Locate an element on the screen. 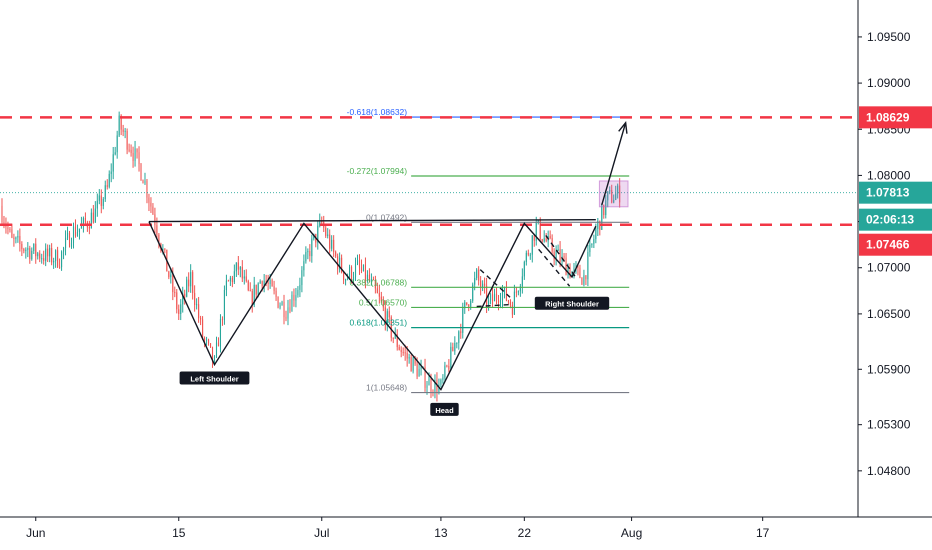 This screenshot has width=932, height=550. support-price-tag-text: 1.07466 is located at coordinates (888, 245).